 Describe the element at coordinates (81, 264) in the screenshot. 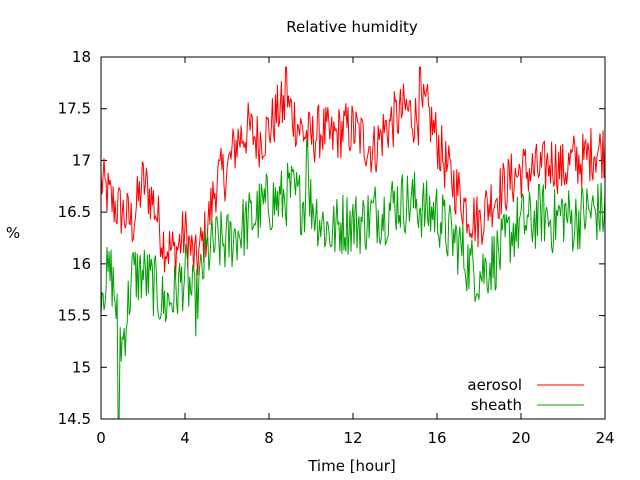

I see `y-tick-label: 16` at that location.